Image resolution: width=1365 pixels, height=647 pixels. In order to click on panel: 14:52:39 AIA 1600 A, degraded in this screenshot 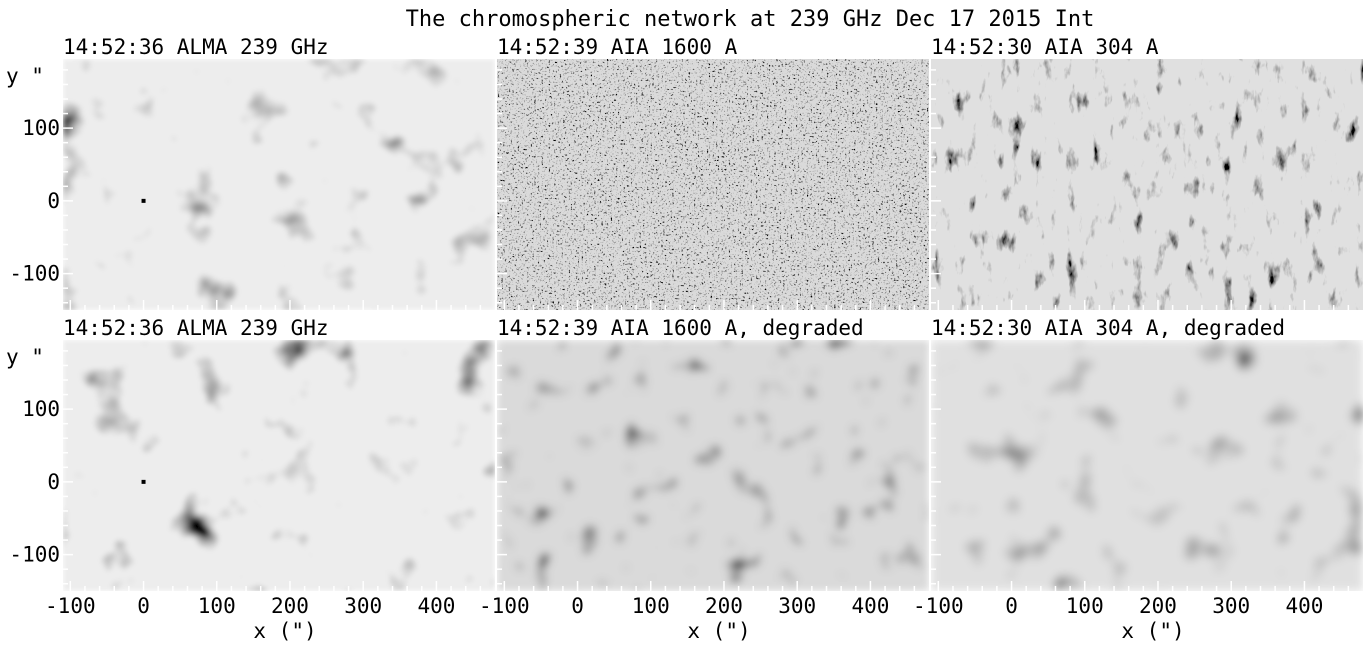, I will do `click(713, 453)`.